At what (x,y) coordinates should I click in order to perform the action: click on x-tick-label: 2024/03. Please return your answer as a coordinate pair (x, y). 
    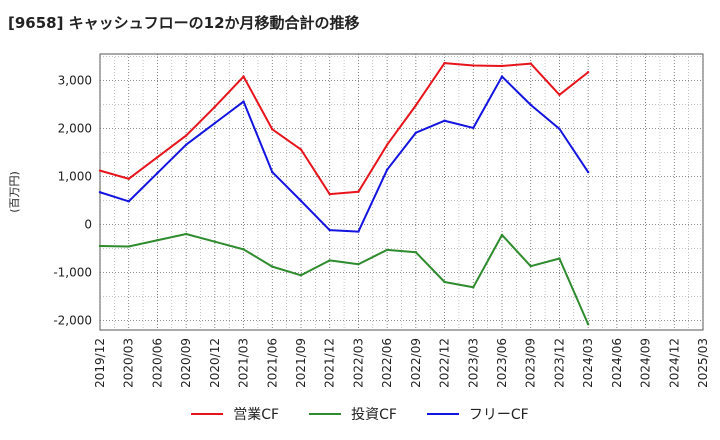
    Looking at the image, I should click on (588, 363).